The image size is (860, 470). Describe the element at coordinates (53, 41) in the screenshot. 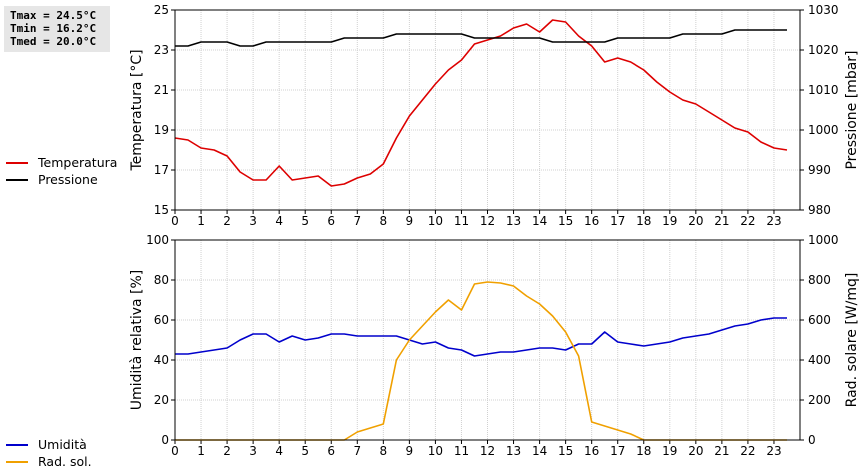

I see `stat-tmed: Tmed = 20.0°C` at that location.